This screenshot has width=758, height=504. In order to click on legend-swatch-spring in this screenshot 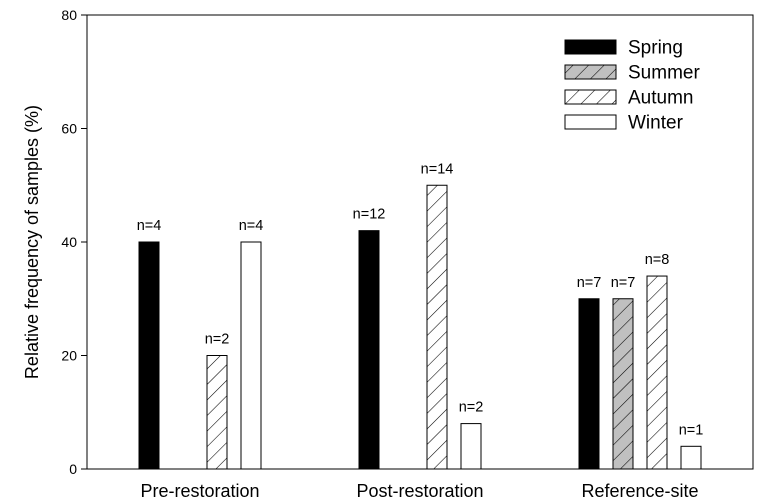, I will do `click(590, 47)`.